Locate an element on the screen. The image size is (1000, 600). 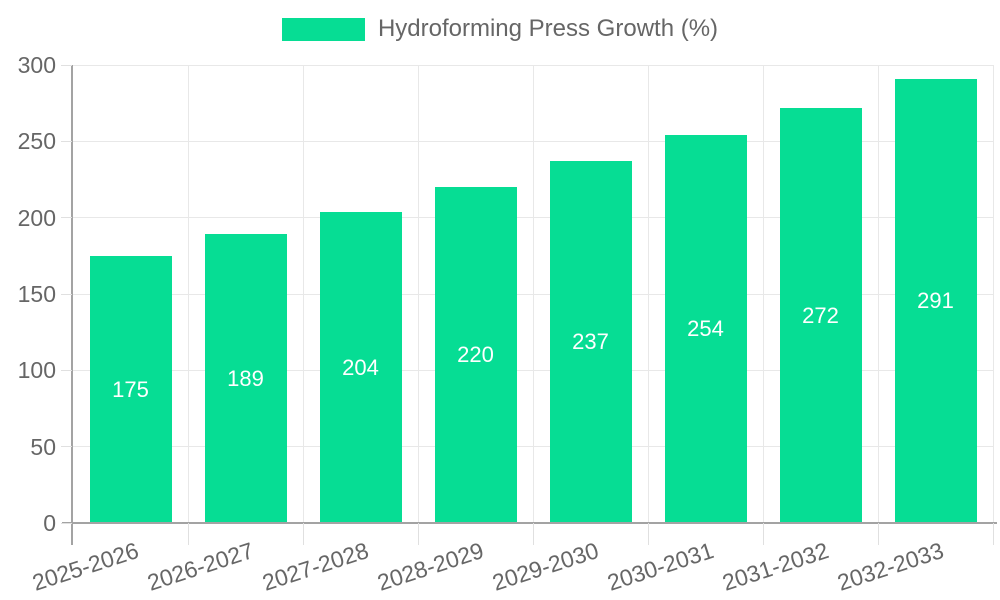
legend-item: Hydroforming Press Growth (%) is located at coordinates (500, 29).